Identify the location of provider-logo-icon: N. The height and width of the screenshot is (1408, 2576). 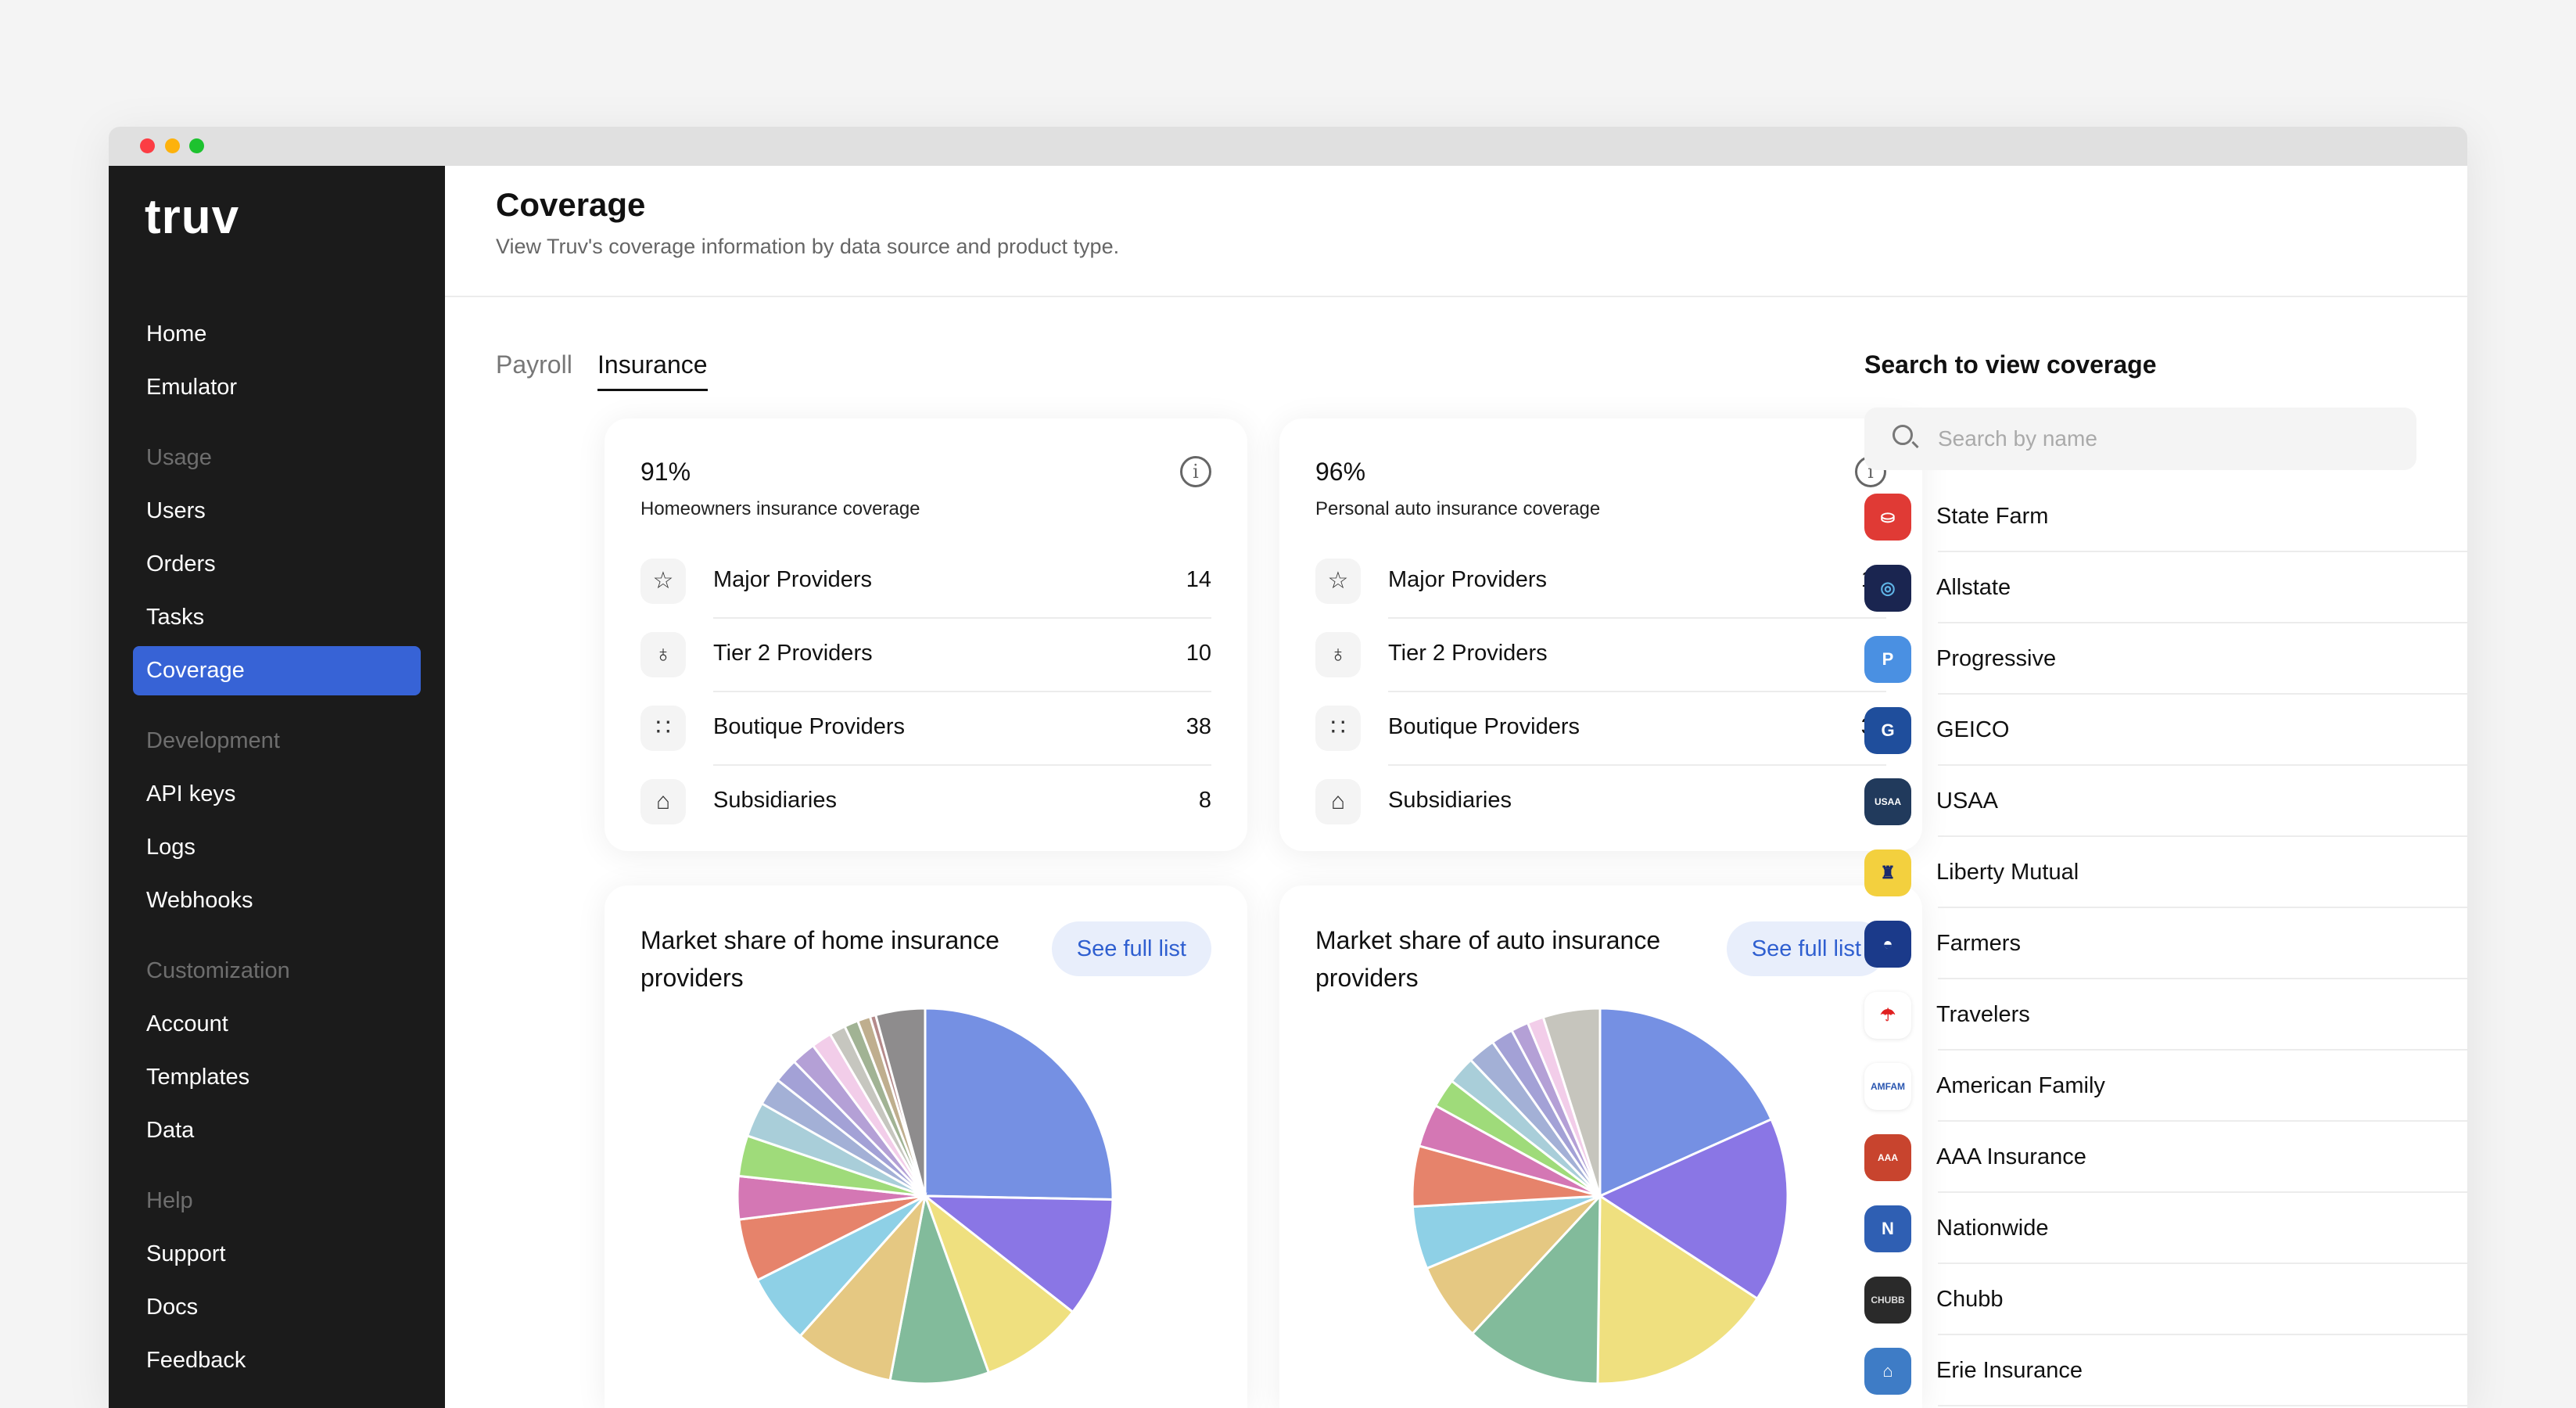
(1888, 1228).